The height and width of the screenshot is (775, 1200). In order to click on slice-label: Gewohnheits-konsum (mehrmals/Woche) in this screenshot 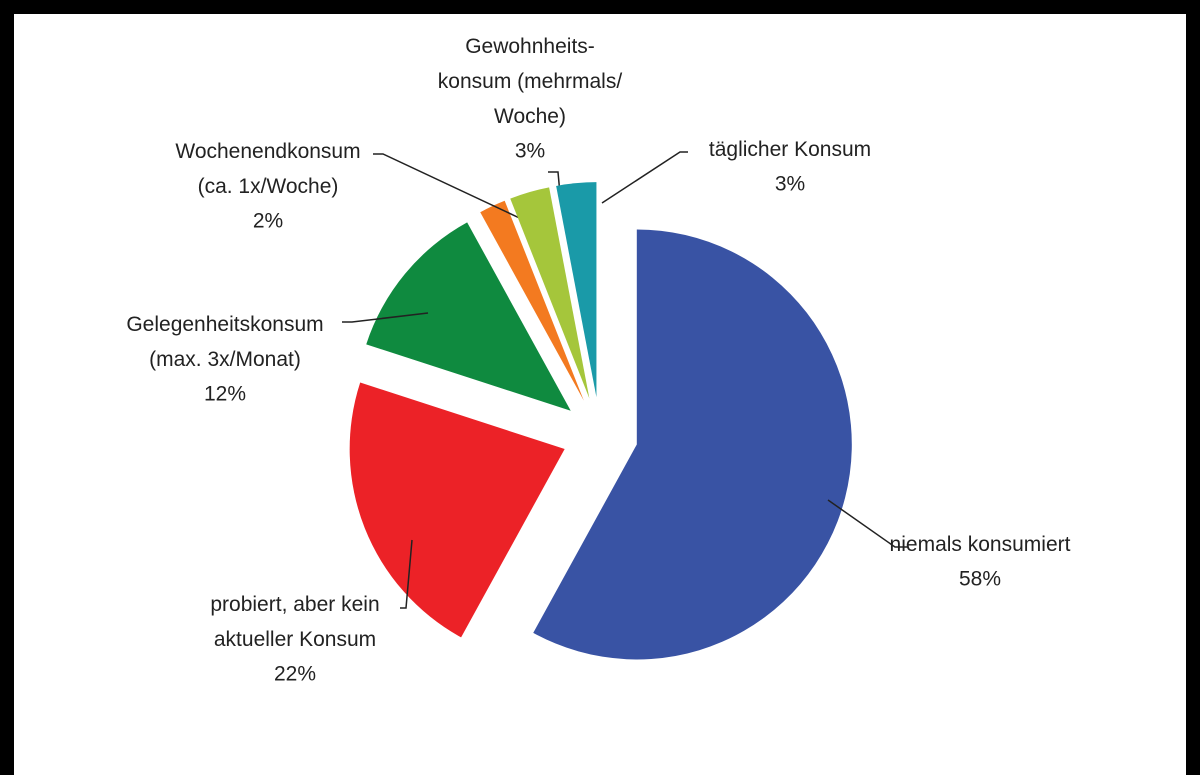, I will do `click(530, 81)`.